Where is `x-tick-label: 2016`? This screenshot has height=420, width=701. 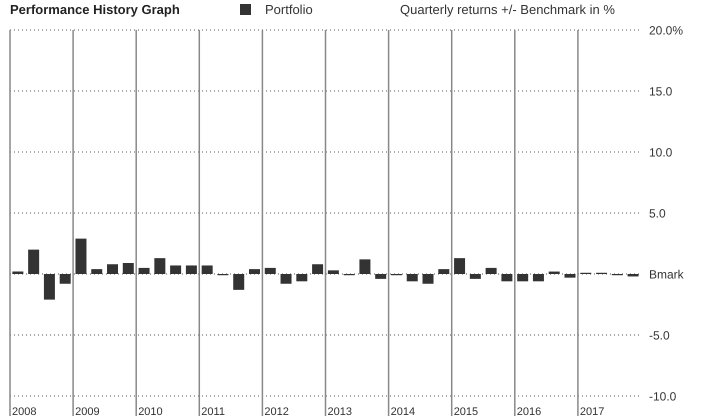
x-tick-label: 2016 is located at coordinates (529, 412).